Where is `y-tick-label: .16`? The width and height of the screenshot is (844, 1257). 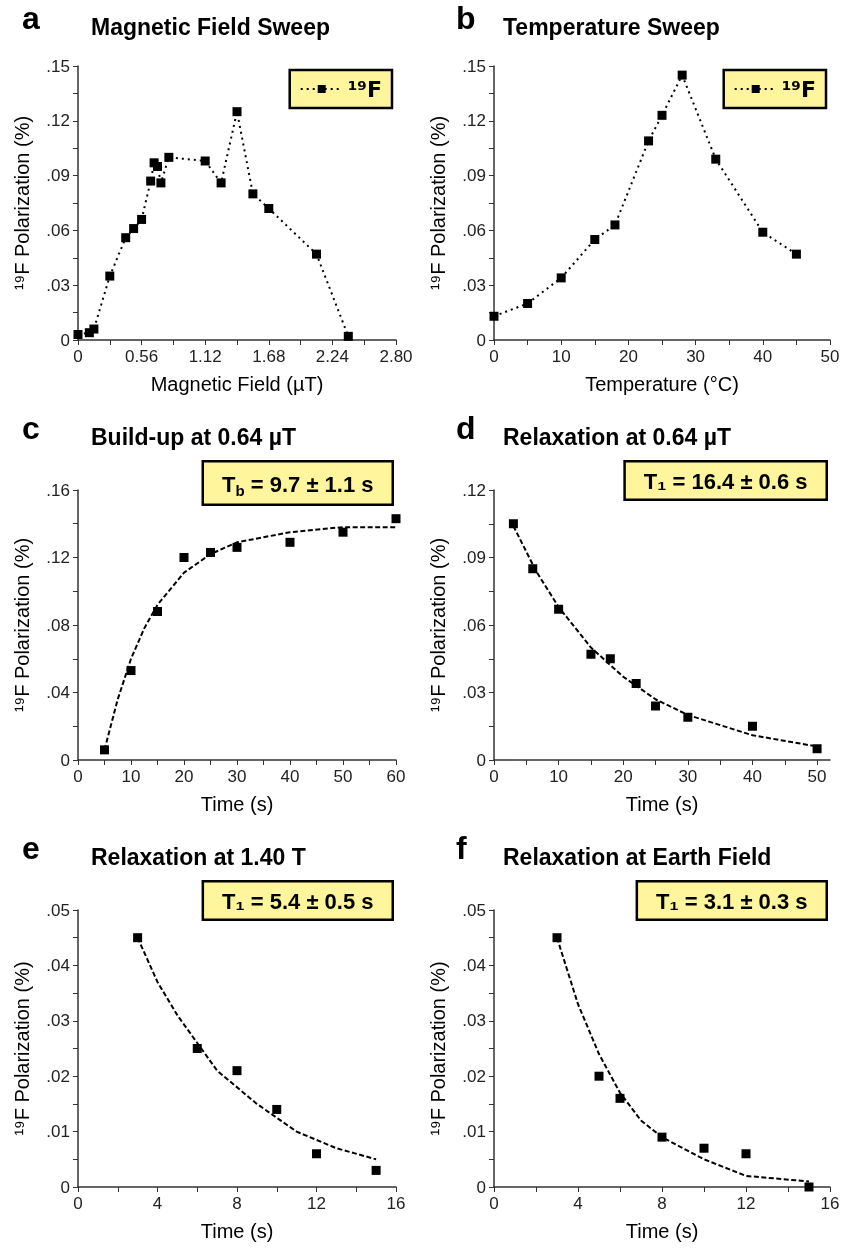 y-tick-label: .16 is located at coordinates (58, 490).